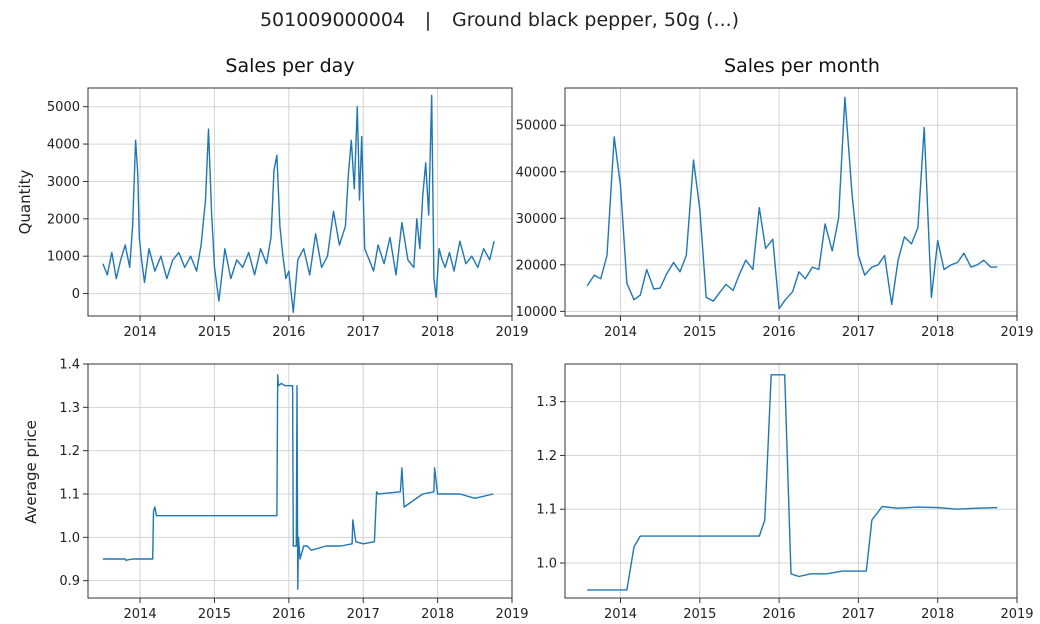 This screenshot has width=1040, height=624. I want to click on y-tick-label: 30000, so click(536, 219).